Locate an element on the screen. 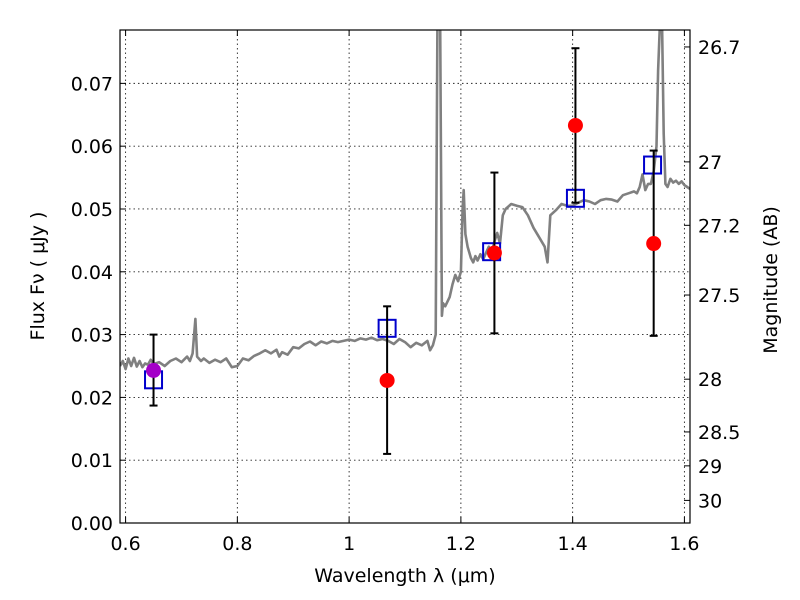  y-tick-label: 0.02 is located at coordinates (92, 398).